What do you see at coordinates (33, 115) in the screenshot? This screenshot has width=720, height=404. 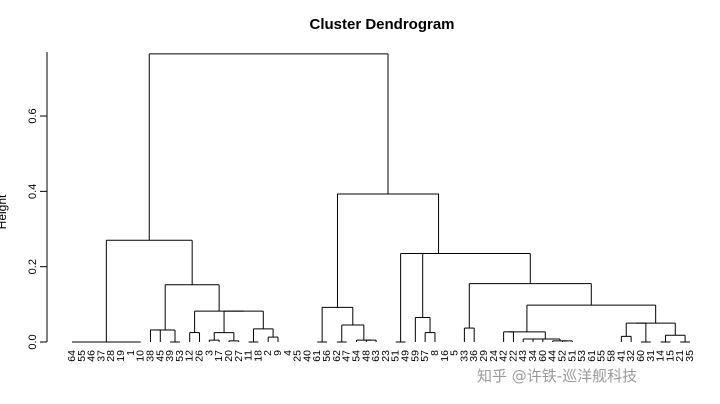 I see `y-tick-label: 0.6` at bounding box center [33, 115].